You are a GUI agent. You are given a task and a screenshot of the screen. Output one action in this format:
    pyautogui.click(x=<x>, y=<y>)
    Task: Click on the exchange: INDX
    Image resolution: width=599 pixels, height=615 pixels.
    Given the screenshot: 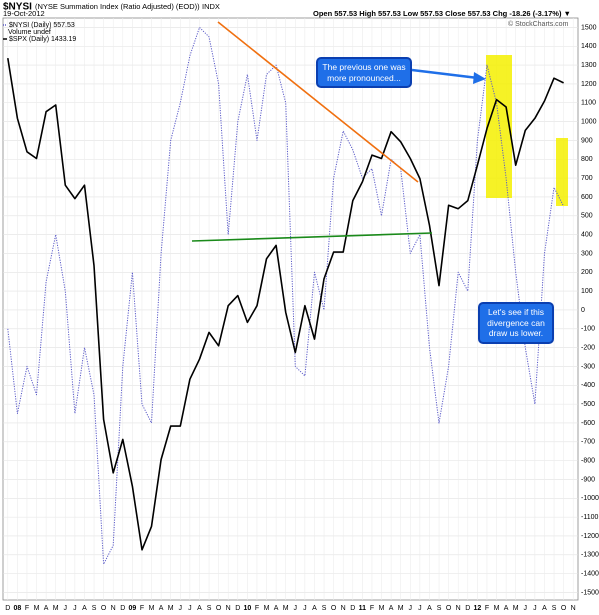 What is the action you would take?
    pyautogui.click(x=211, y=6)
    